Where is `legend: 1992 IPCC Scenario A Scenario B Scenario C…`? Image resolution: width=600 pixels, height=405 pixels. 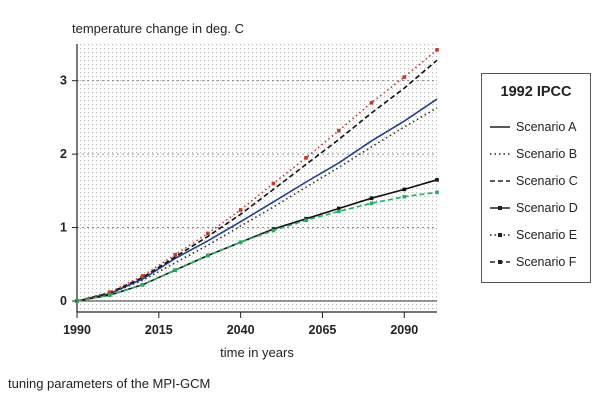
legend: 1992 IPCC Scenario A Scenario B Scenario C… is located at coordinates (536, 178).